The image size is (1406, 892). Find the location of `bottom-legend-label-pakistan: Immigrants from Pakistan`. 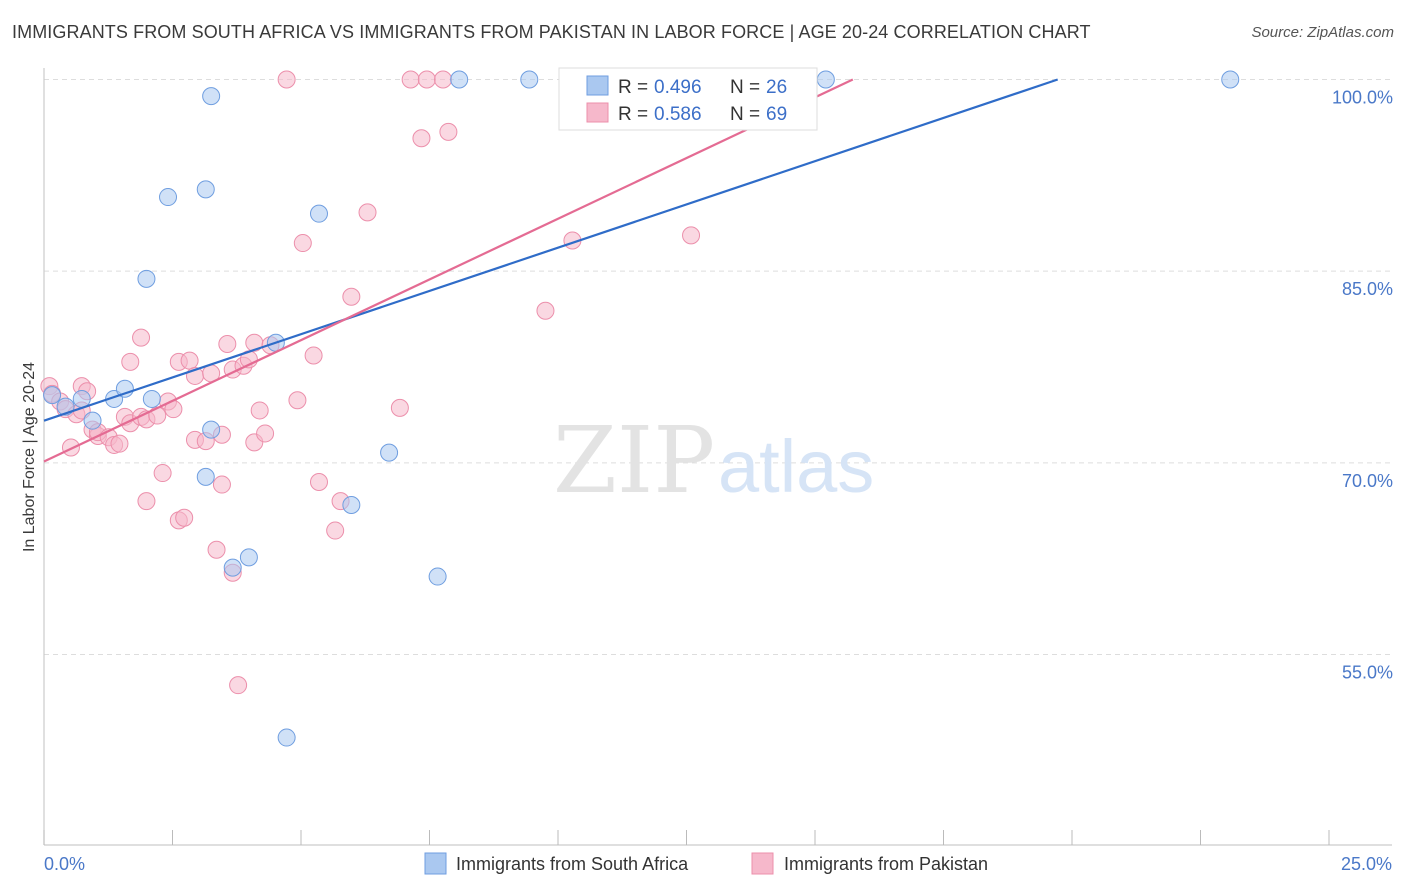

bottom-legend-label-pakistan: Immigrants from Pakistan is located at coordinates (886, 864).